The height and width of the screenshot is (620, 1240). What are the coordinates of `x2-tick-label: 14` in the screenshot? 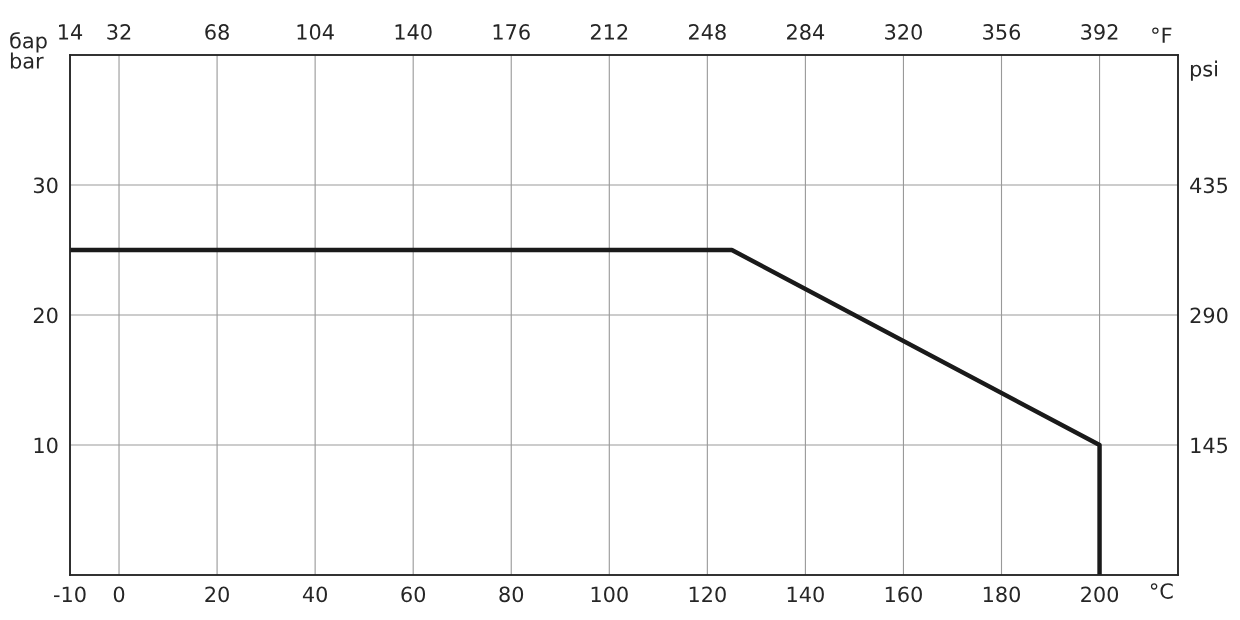 It's located at (71, 32).